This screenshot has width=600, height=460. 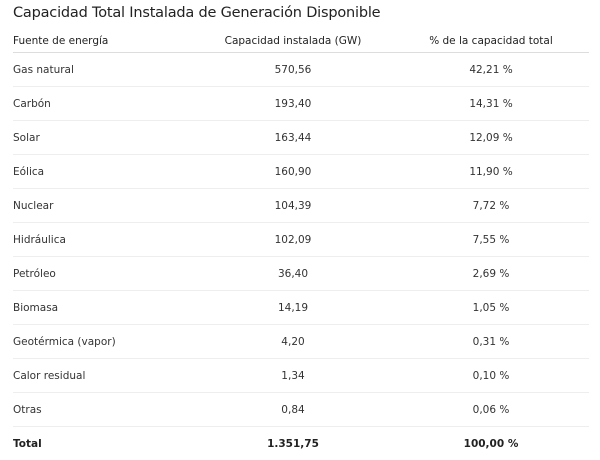 What do you see at coordinates (491, 443) in the screenshot?
I see `percent-cell: 100,00 %` at bounding box center [491, 443].